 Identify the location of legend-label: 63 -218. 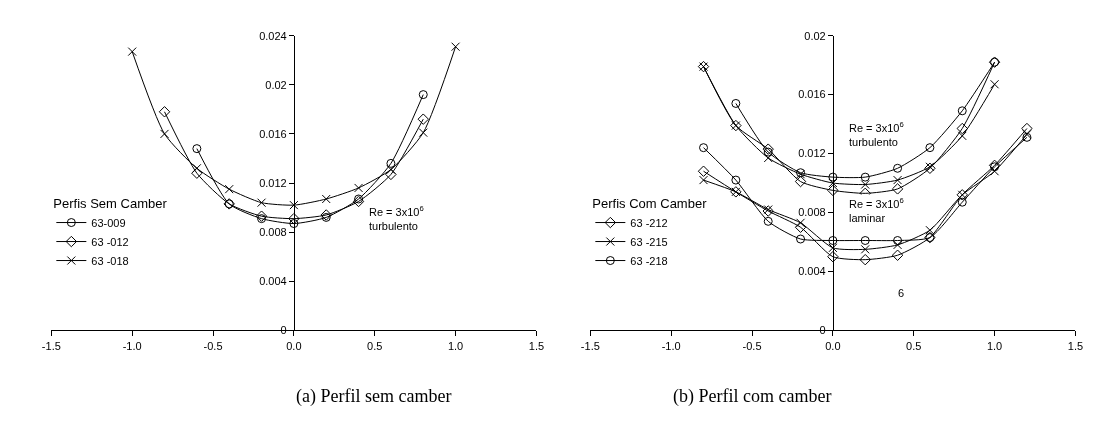
(649, 260).